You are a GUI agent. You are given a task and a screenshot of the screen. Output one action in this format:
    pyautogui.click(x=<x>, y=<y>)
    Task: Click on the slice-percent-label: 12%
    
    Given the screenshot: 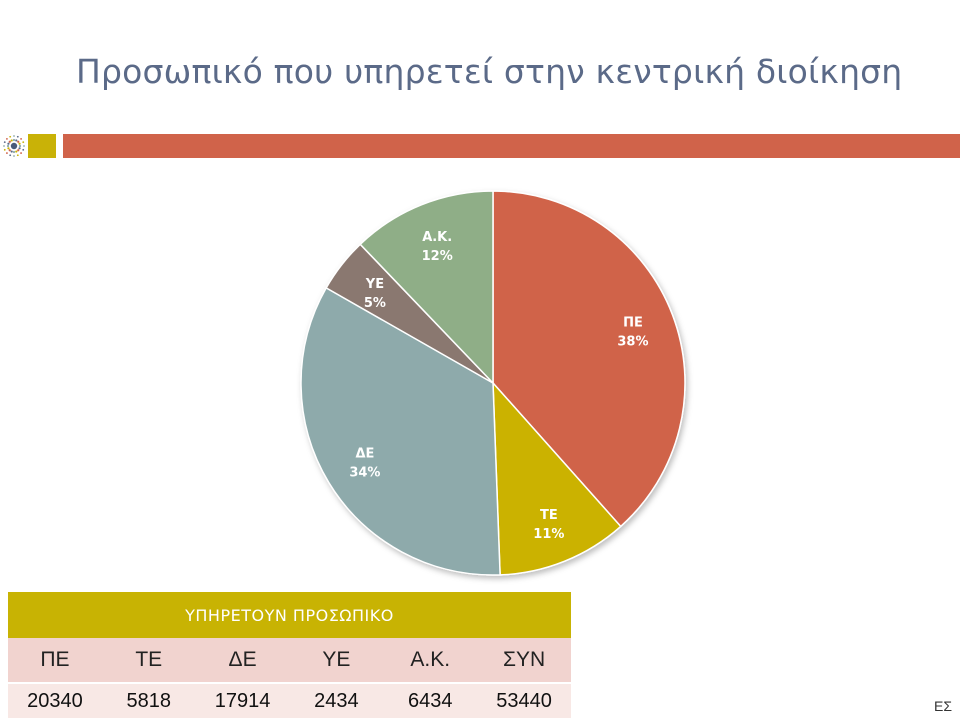 What is the action you would take?
    pyautogui.click(x=437, y=256)
    